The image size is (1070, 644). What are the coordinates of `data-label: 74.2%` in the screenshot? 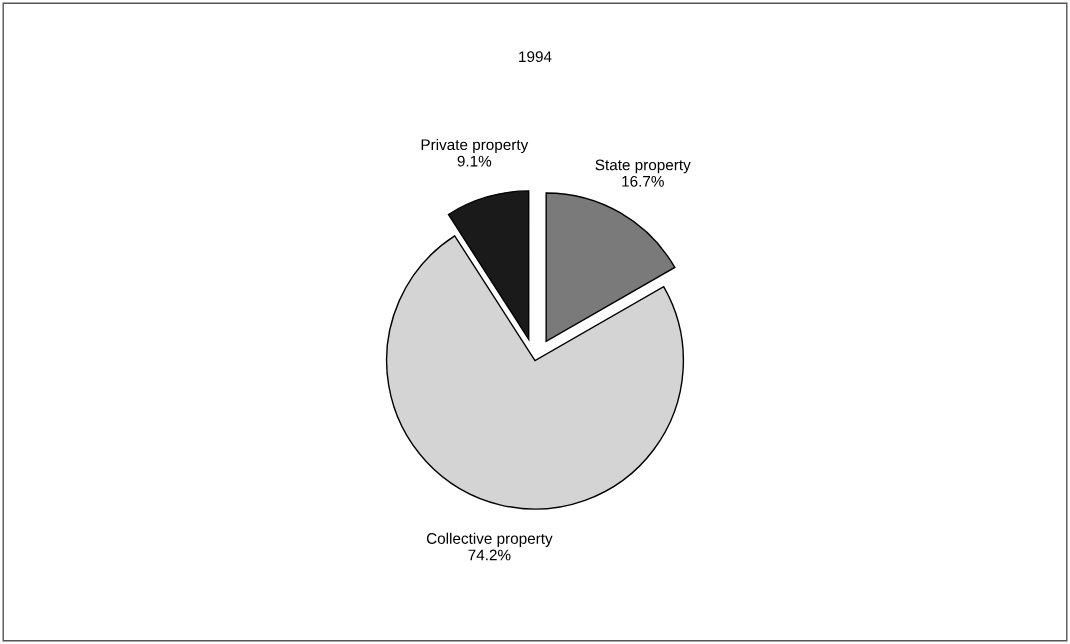 It's located at (489, 555).